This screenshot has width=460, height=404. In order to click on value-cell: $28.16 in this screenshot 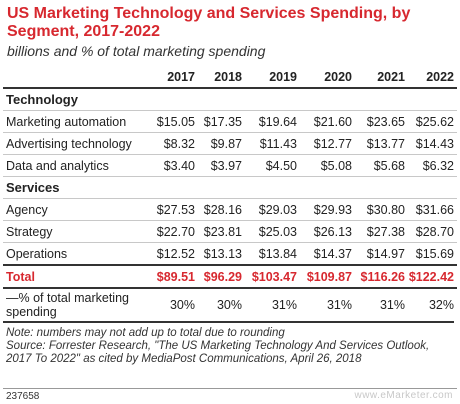, I will do `click(222, 209)`.